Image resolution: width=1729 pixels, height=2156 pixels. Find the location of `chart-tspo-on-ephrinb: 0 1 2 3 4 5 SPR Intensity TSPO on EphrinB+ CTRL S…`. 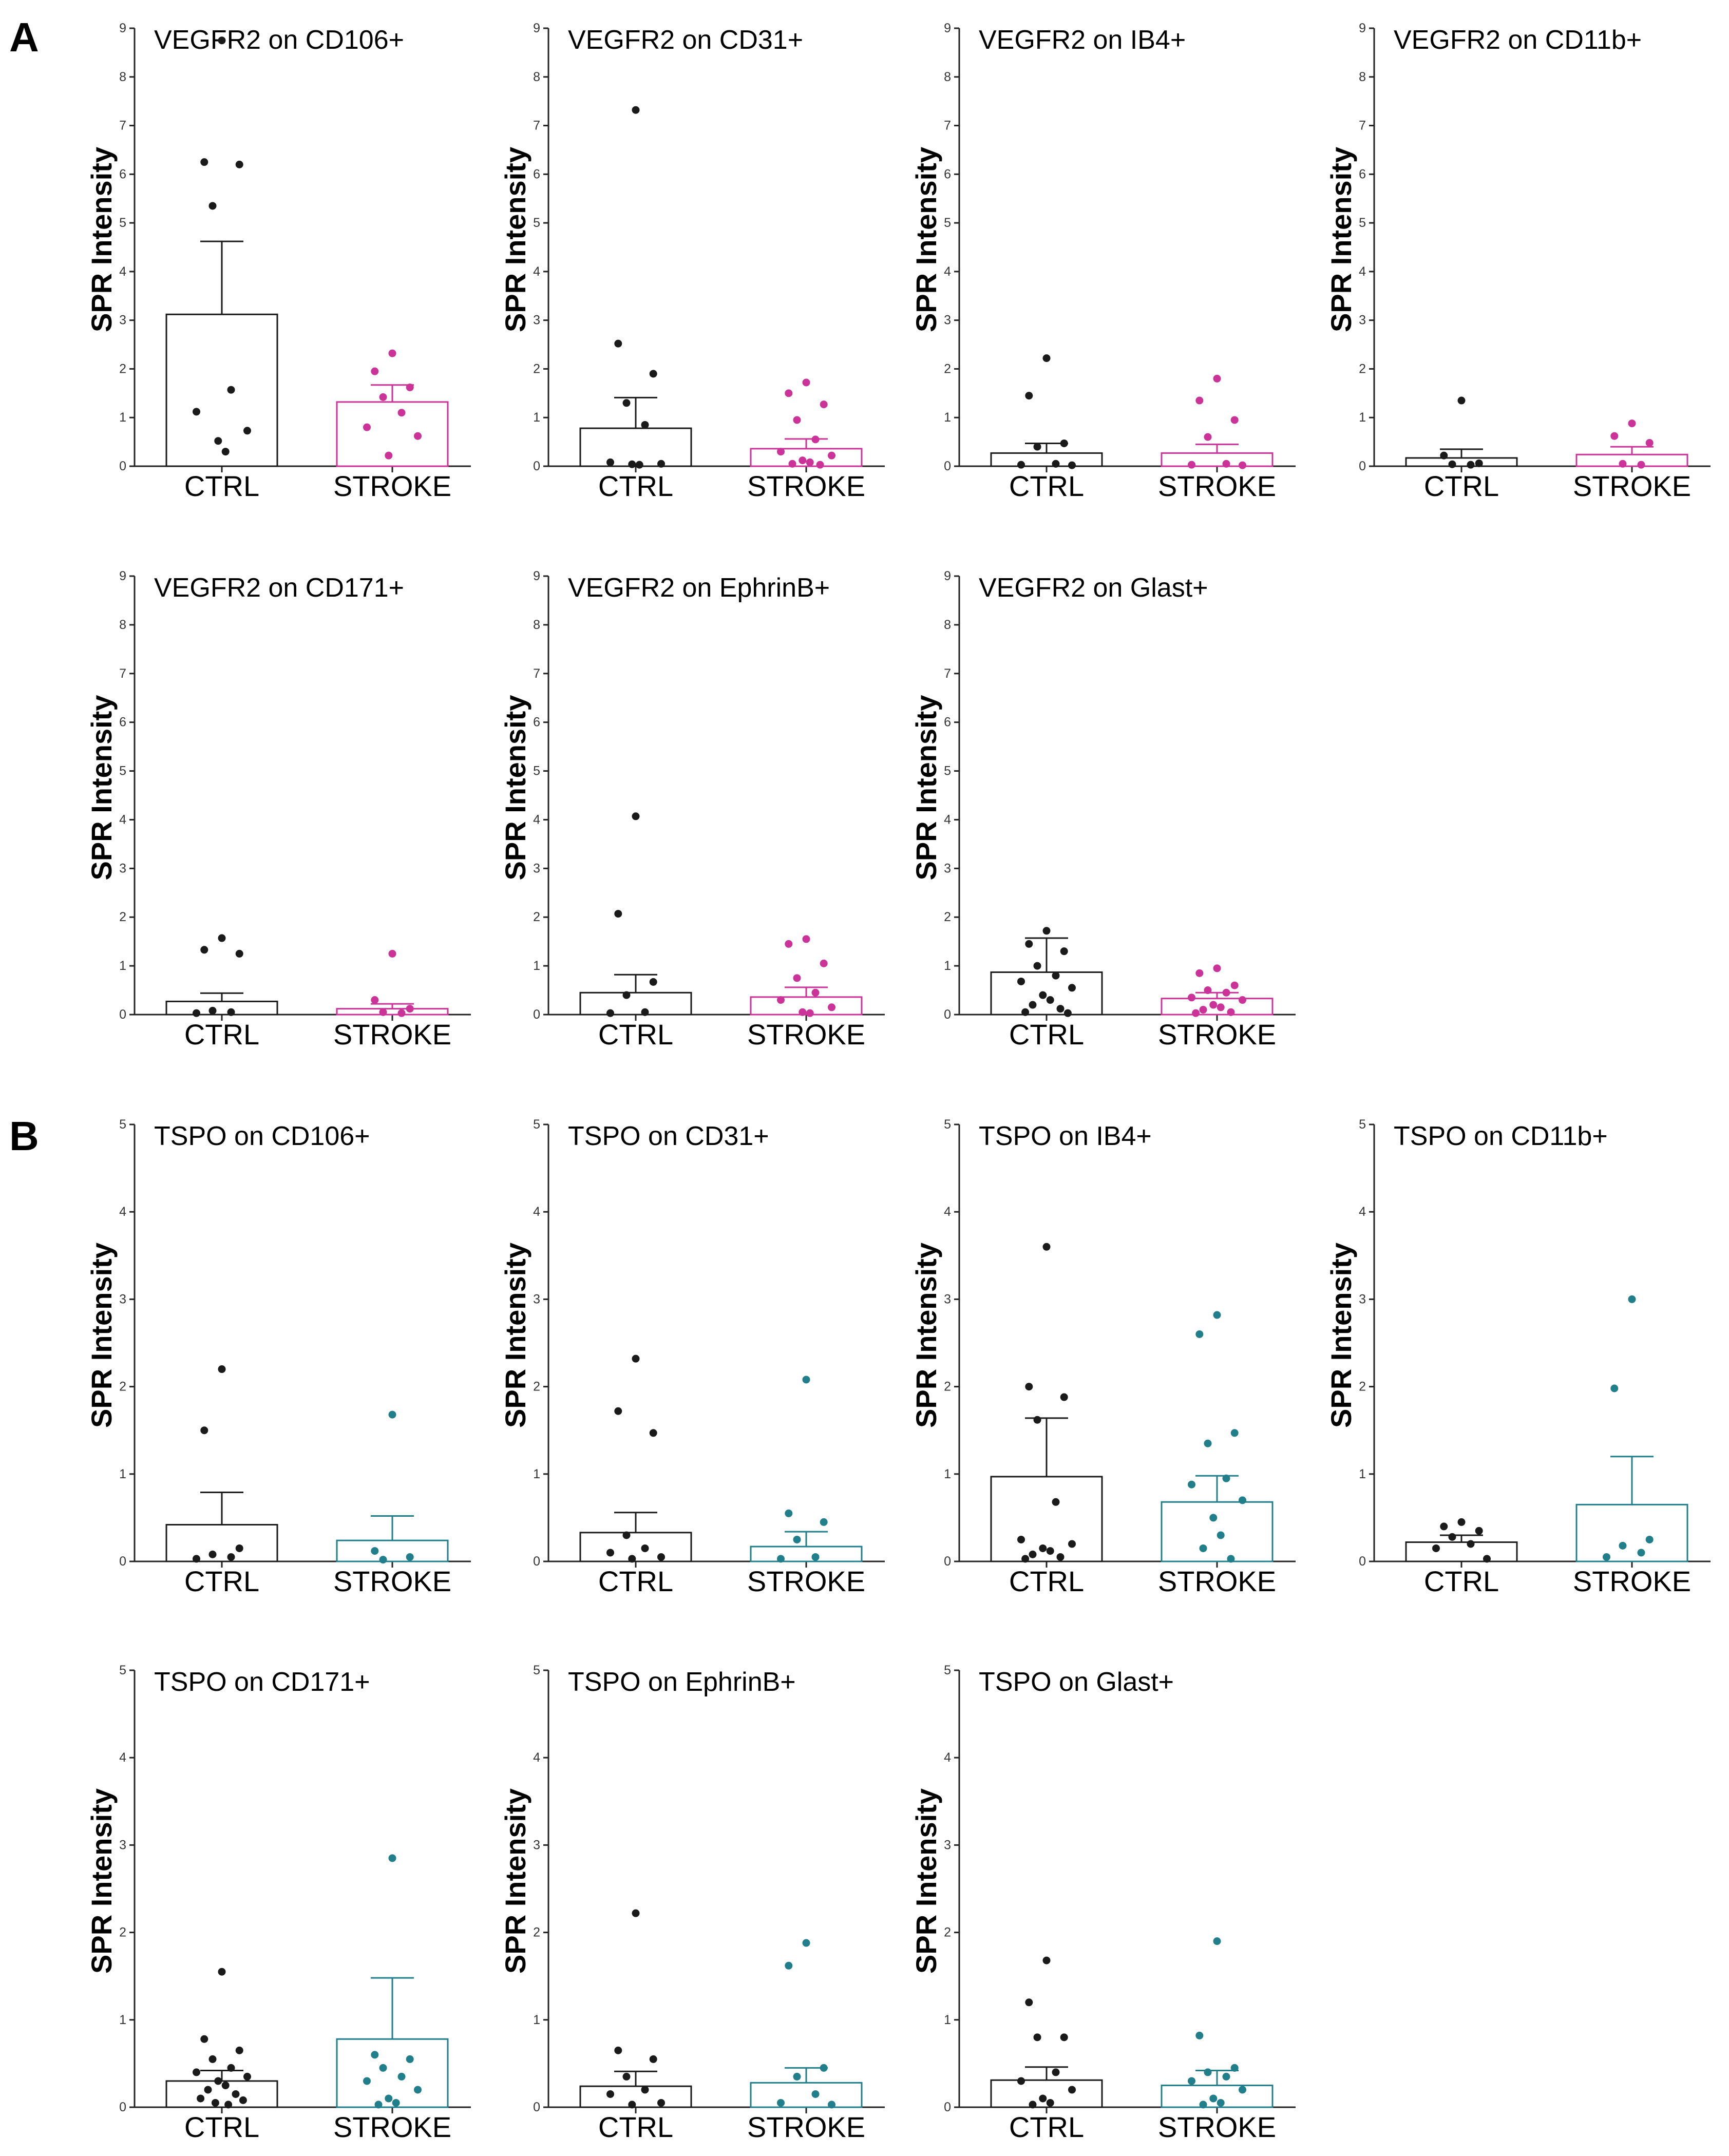

chart-tspo-on-ephrinb: 0 1 2 3 4 5 SPR Intensity TSPO on EphrinB+ CTRL S… is located at coordinates (692, 1903).